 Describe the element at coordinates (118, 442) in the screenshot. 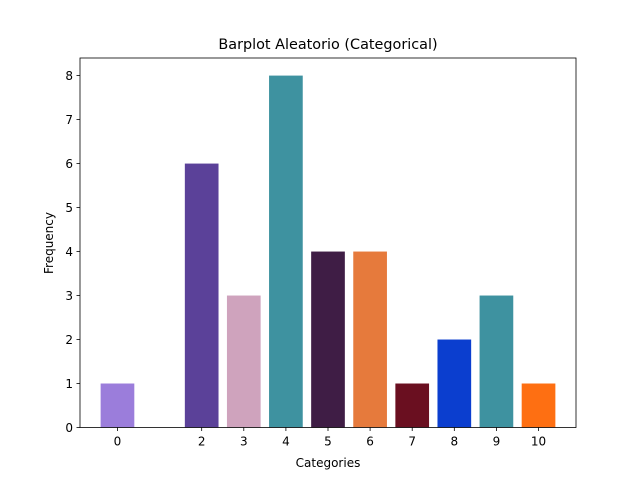

I see `x-tick-label: 0` at that location.